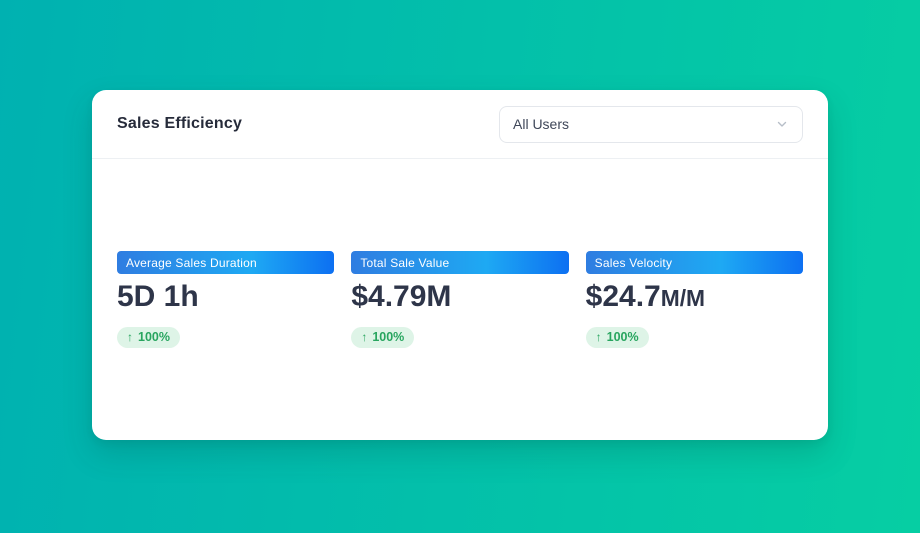 This screenshot has width=920, height=533. What do you see at coordinates (651, 124) in the screenshot?
I see `user-filter-dropdown: All Users` at bounding box center [651, 124].